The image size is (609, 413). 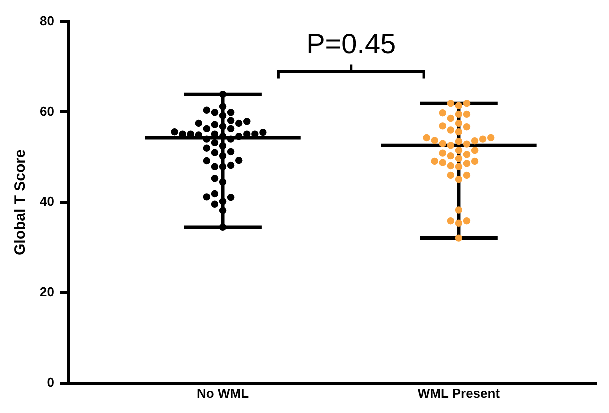 What do you see at coordinates (351, 44) in the screenshot?
I see `annotation: P=0.45` at bounding box center [351, 44].